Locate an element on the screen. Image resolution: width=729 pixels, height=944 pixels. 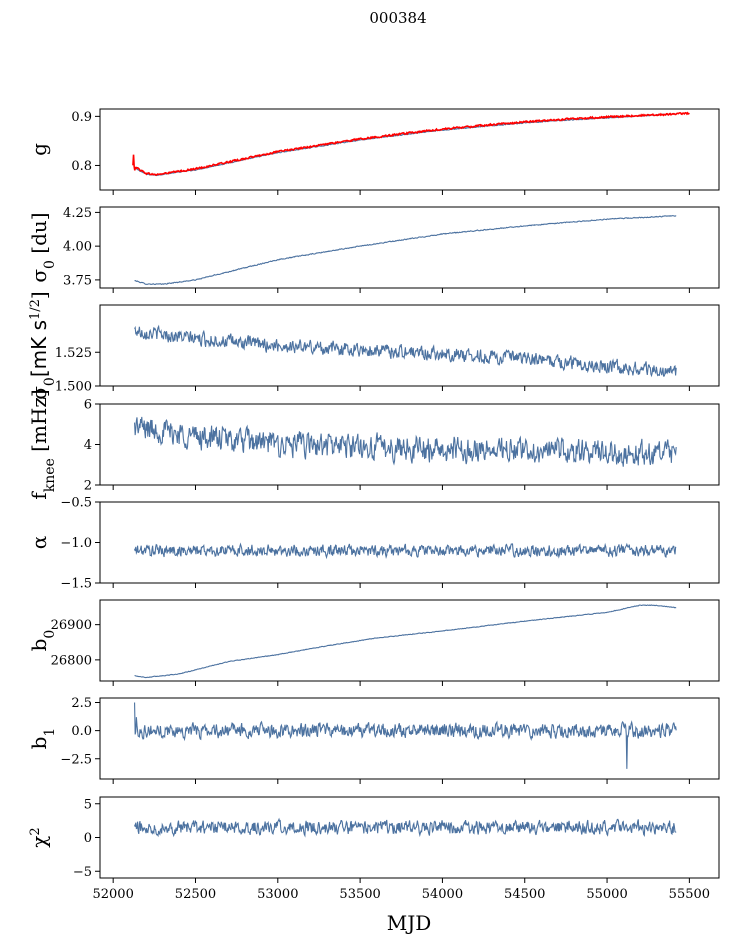
panel-frame-alpha is located at coordinates (409, 542).